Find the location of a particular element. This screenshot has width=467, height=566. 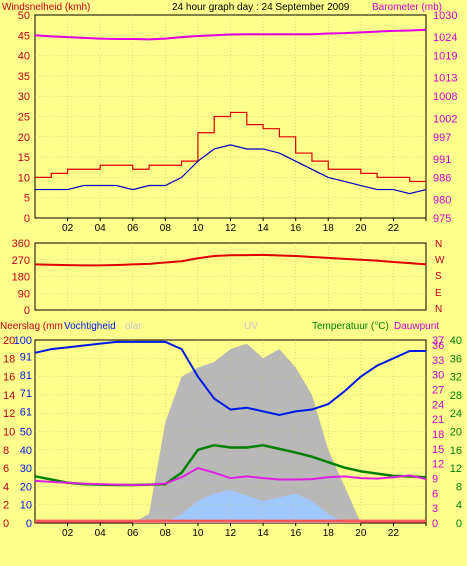

dewpoint-line is located at coordinates (230, 477).